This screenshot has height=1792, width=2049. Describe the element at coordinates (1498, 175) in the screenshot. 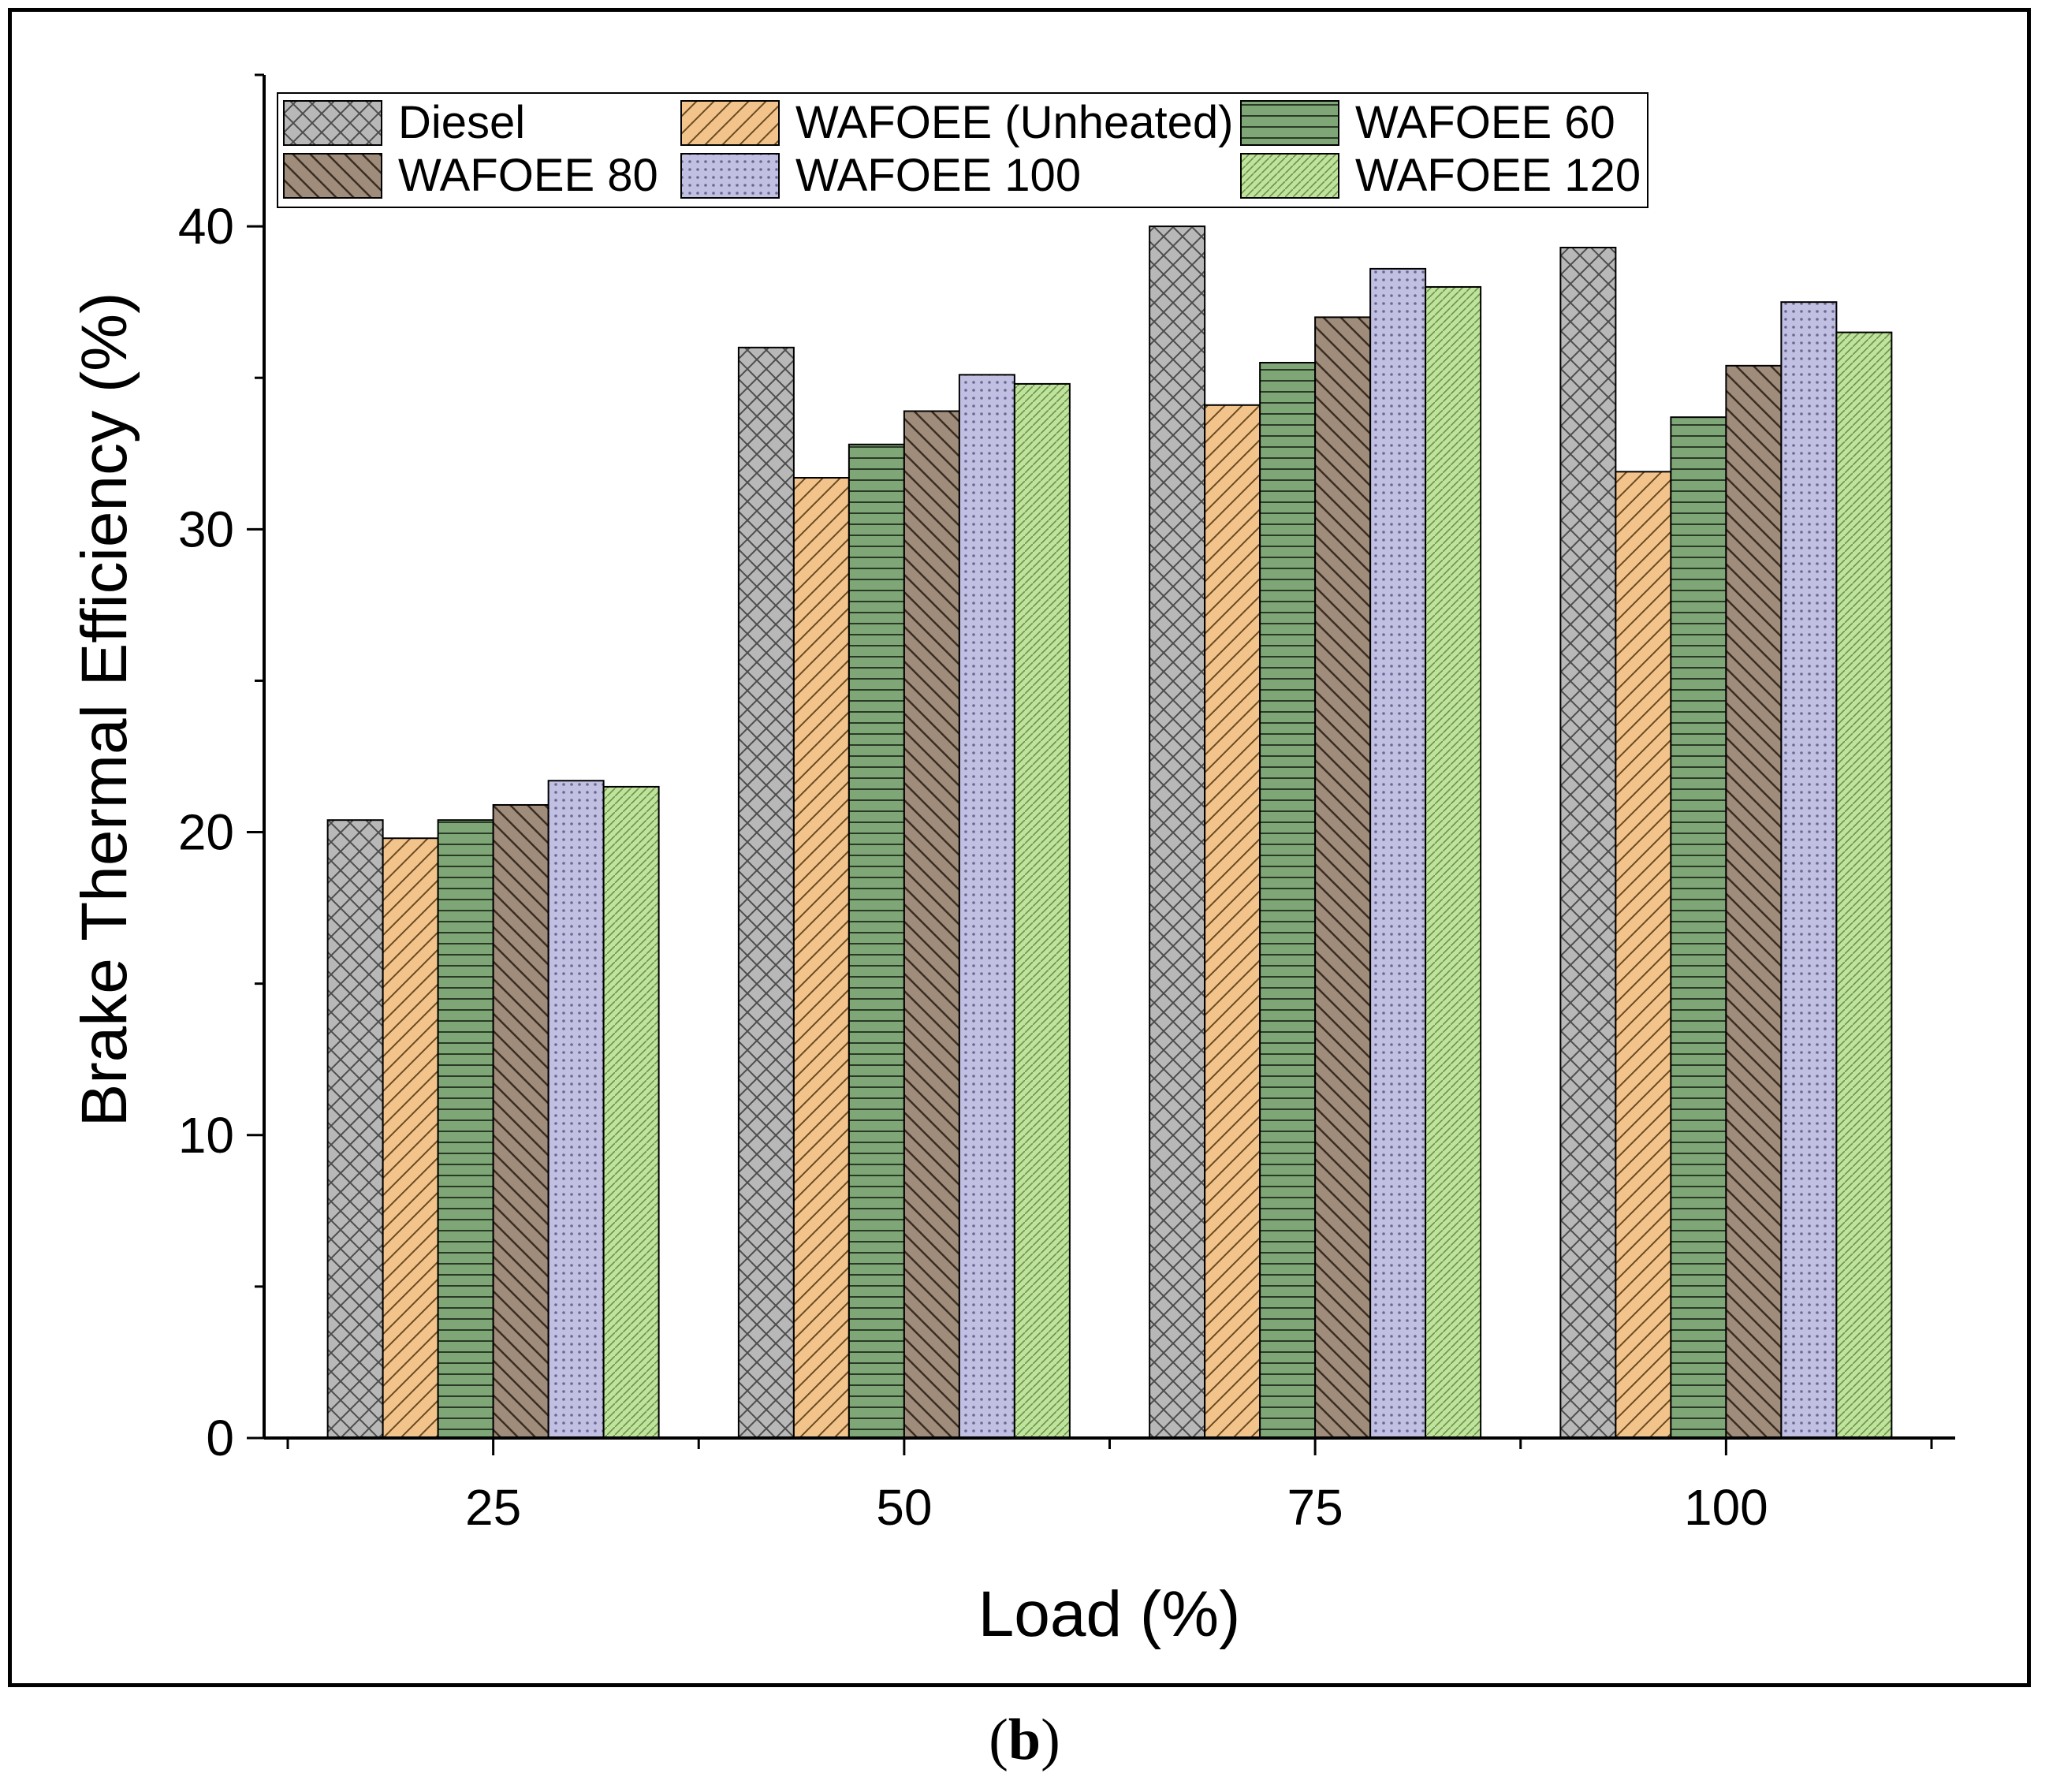

I see `legend-label-wafoee-120: WAFOEE 120` at that location.